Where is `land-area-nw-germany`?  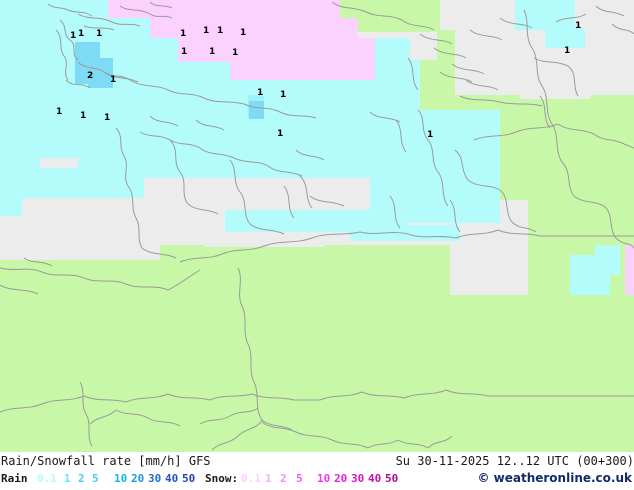 land-area-nw-germany is located at coordinates (90, 310).